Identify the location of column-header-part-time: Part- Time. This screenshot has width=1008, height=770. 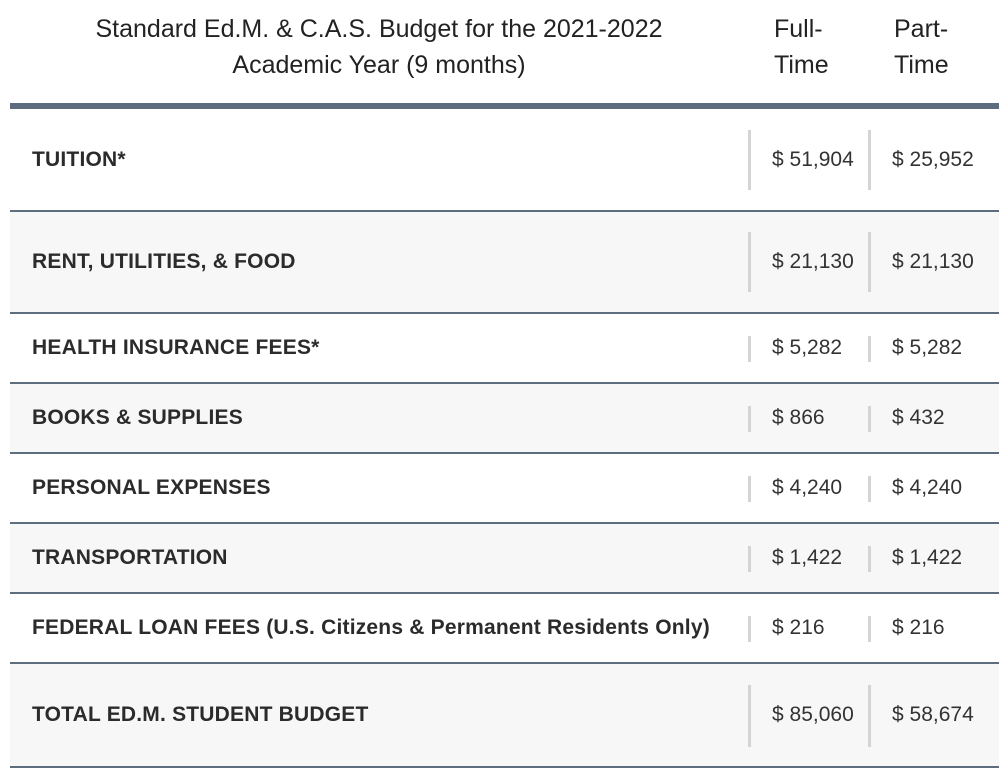
(944, 47).